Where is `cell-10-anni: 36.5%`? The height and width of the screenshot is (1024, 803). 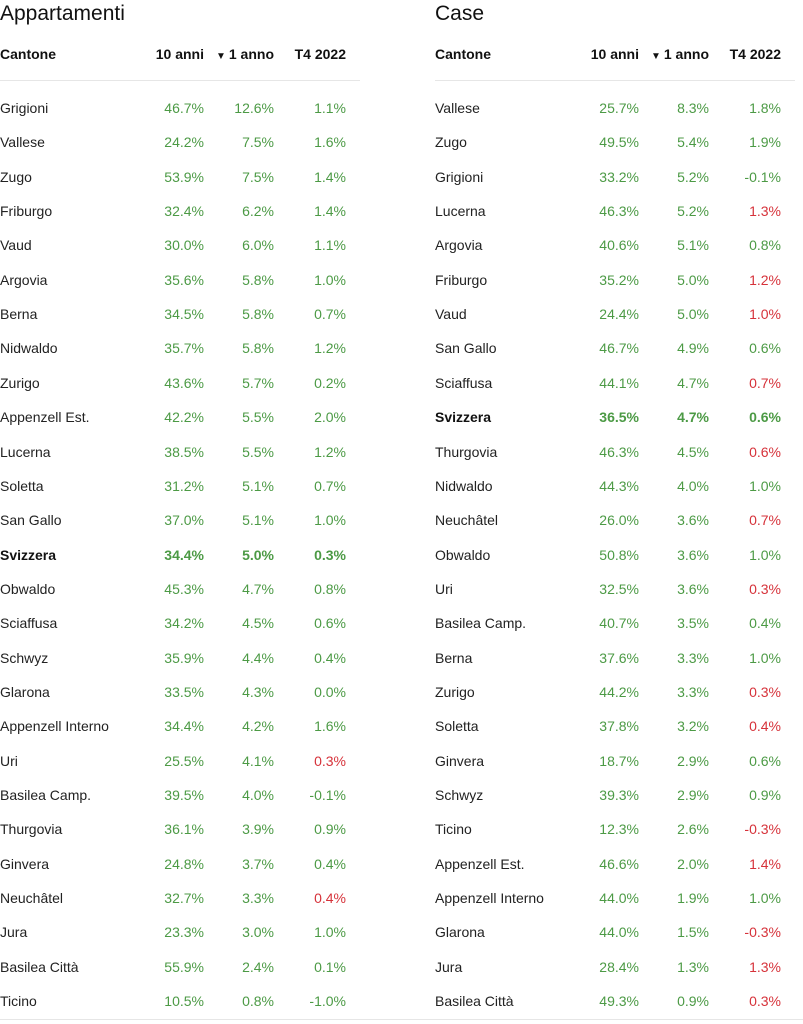 cell-10-anni: 36.5% is located at coordinates (619, 417).